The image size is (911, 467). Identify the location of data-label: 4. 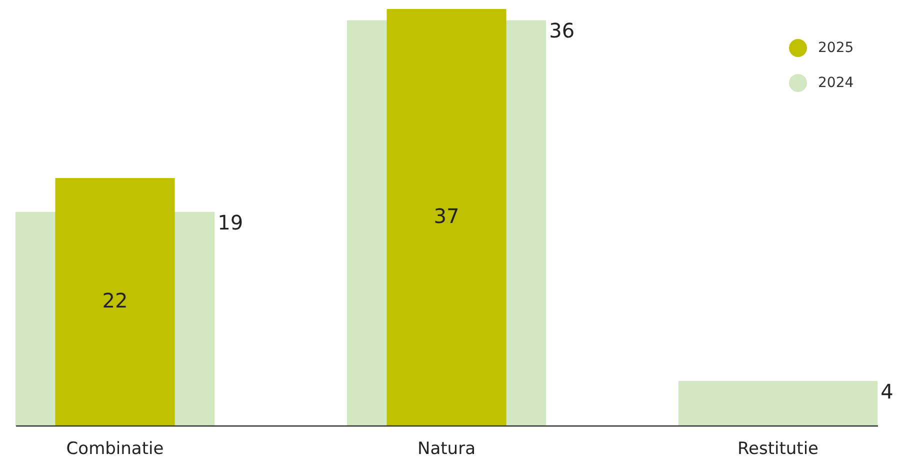
(887, 391).